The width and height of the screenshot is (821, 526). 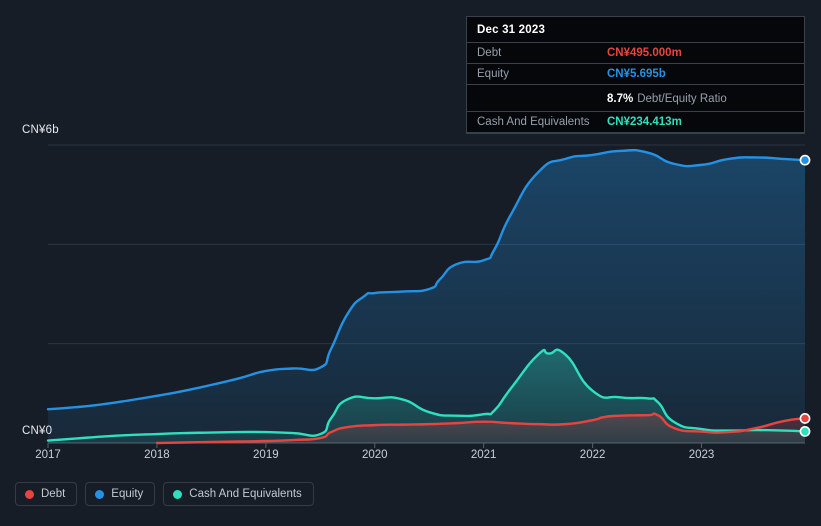 What do you see at coordinates (489, 53) in the screenshot?
I see `tooltip-label-debt: Debt` at bounding box center [489, 53].